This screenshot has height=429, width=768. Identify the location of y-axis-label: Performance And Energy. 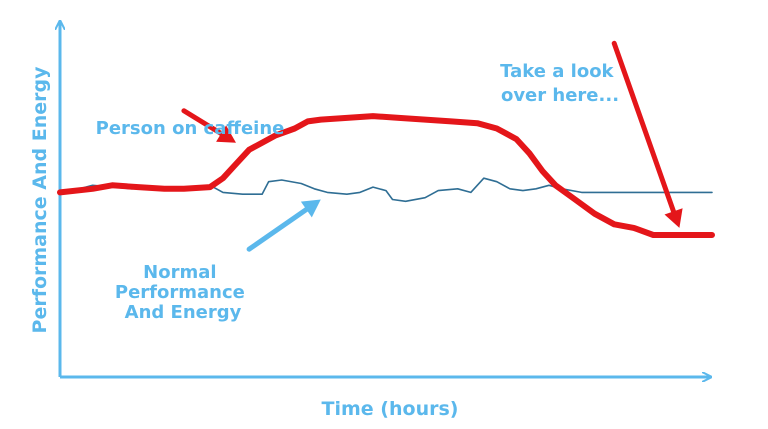
(40, 200).